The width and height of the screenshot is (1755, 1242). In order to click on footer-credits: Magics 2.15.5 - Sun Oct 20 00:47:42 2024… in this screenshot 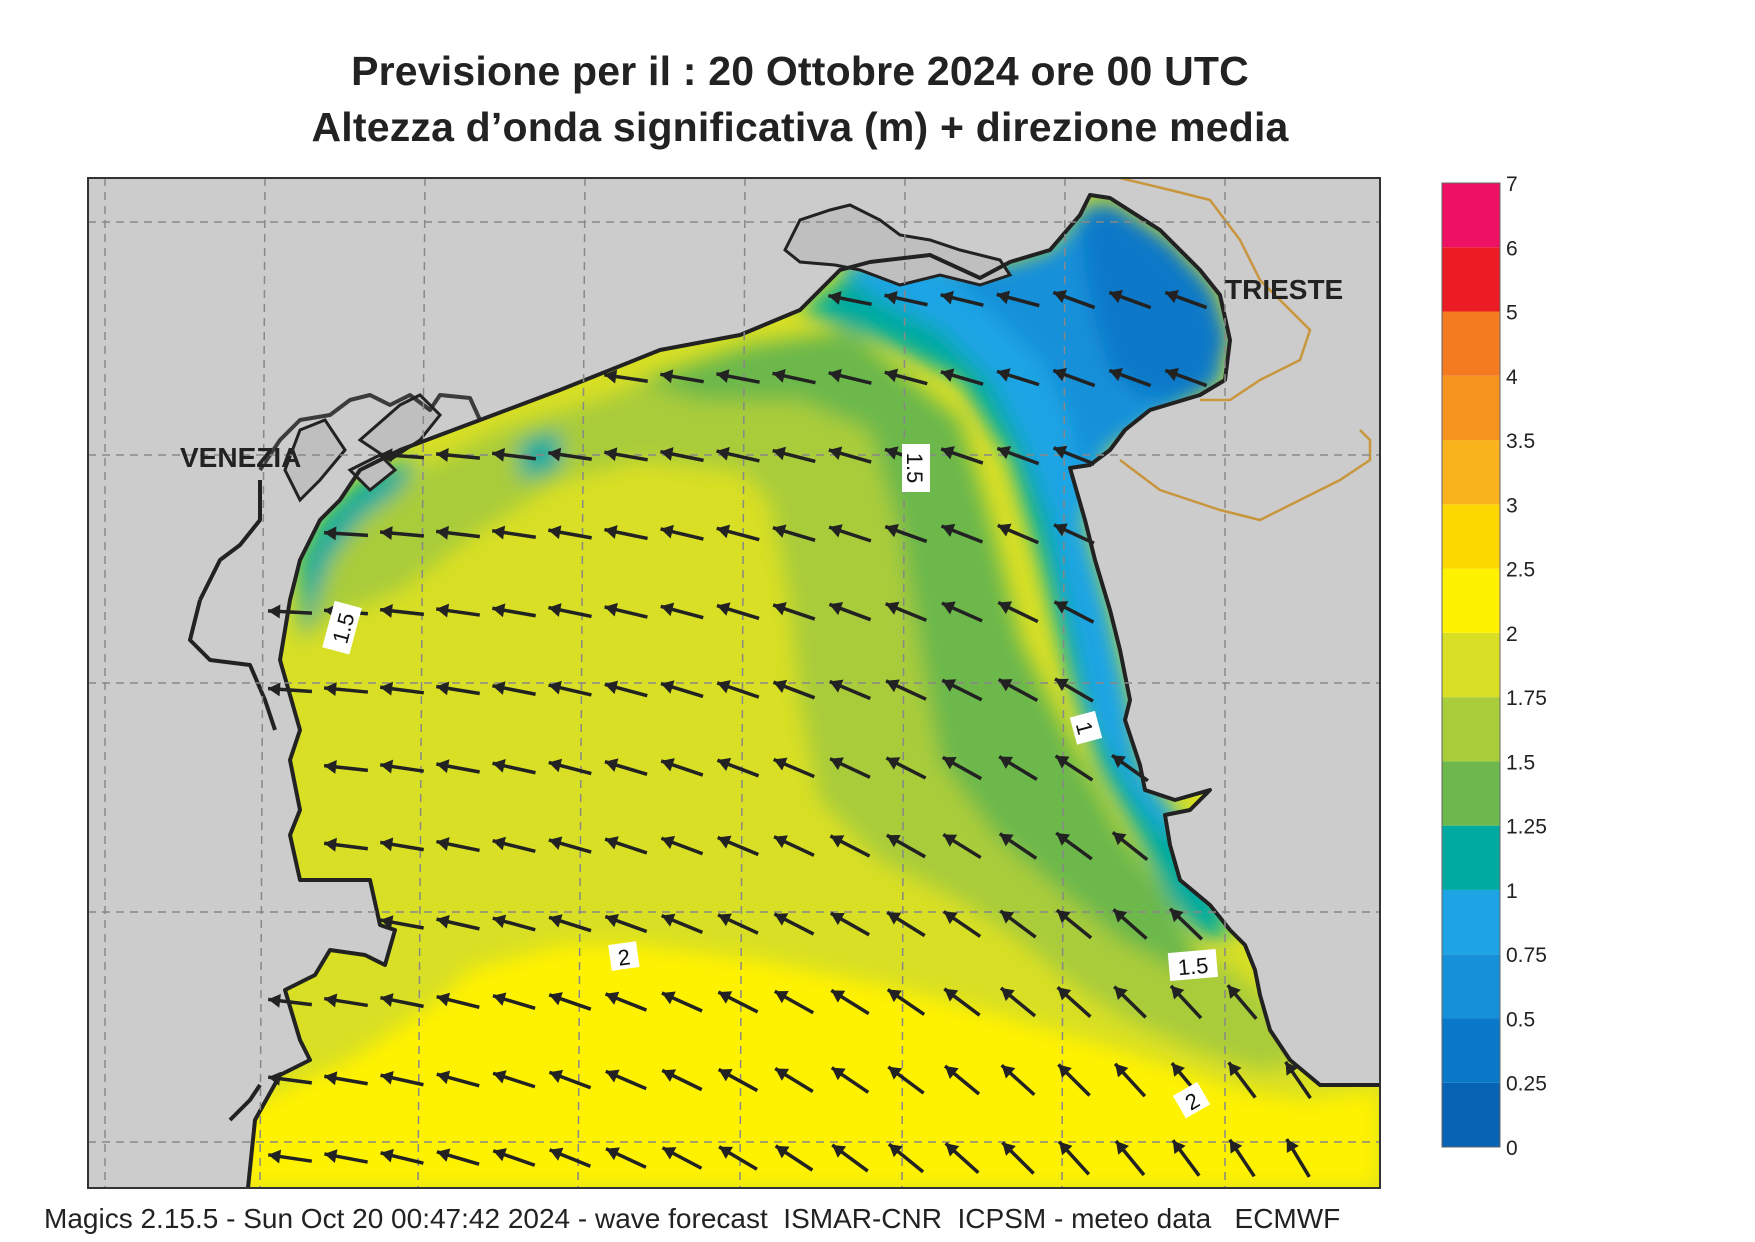, I will do `click(692, 1218)`.